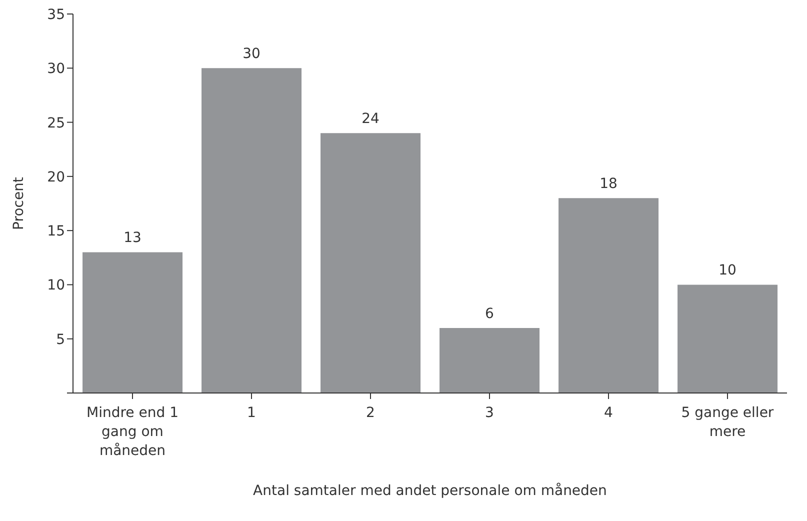 This screenshot has height=521, width=807. What do you see at coordinates (56, 232) in the screenshot?
I see `y-tick-label: 15` at bounding box center [56, 232].